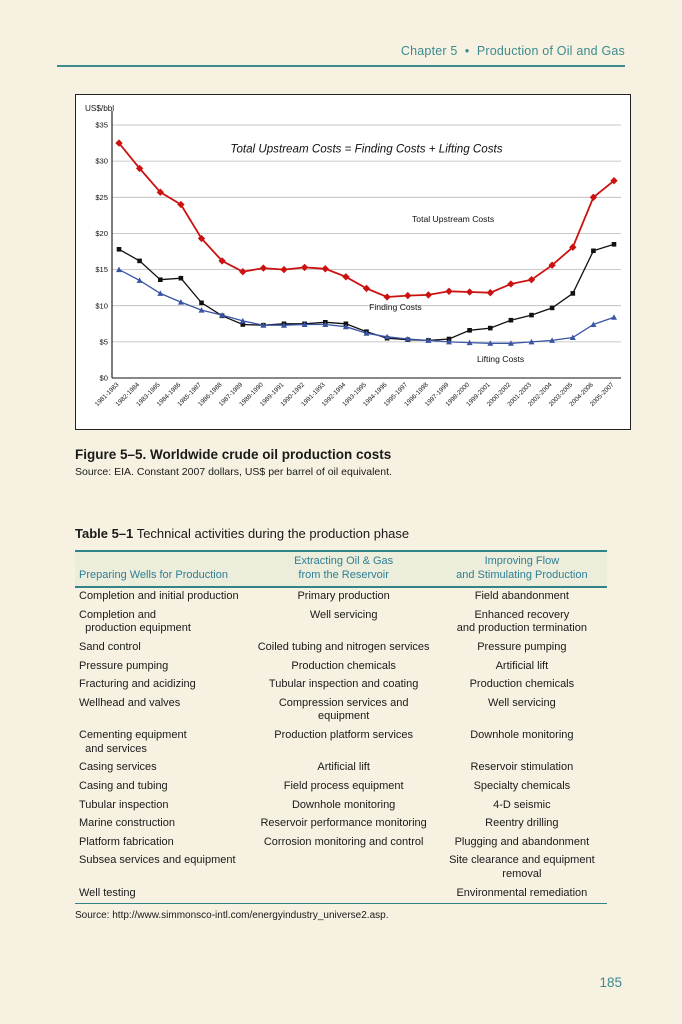 This screenshot has height=1024, width=682. What do you see at coordinates (101, 161) in the screenshot?
I see `svg-text: $30` at bounding box center [101, 161].